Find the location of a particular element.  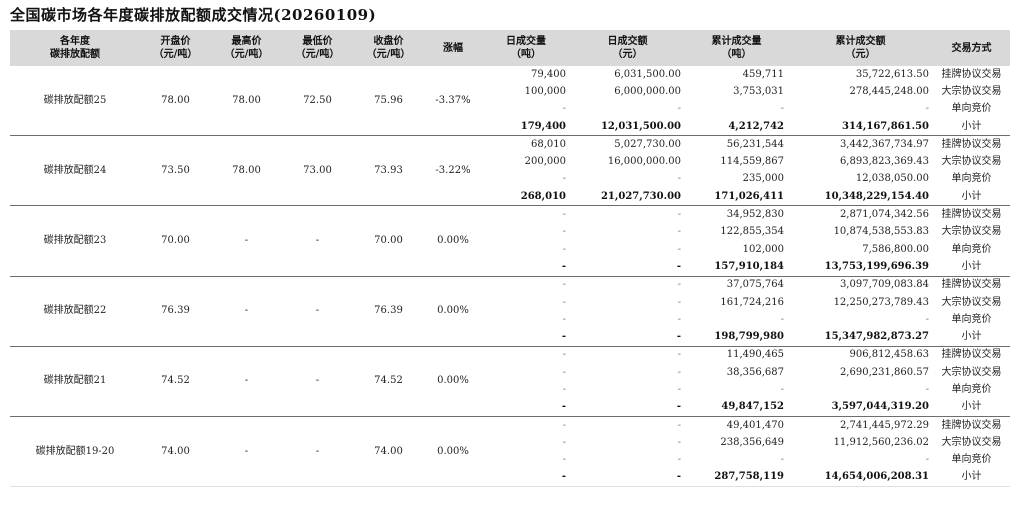

subtotal-row: - -49,847,152 3,597,044,319.20 小计 is located at coordinates (510, 407).